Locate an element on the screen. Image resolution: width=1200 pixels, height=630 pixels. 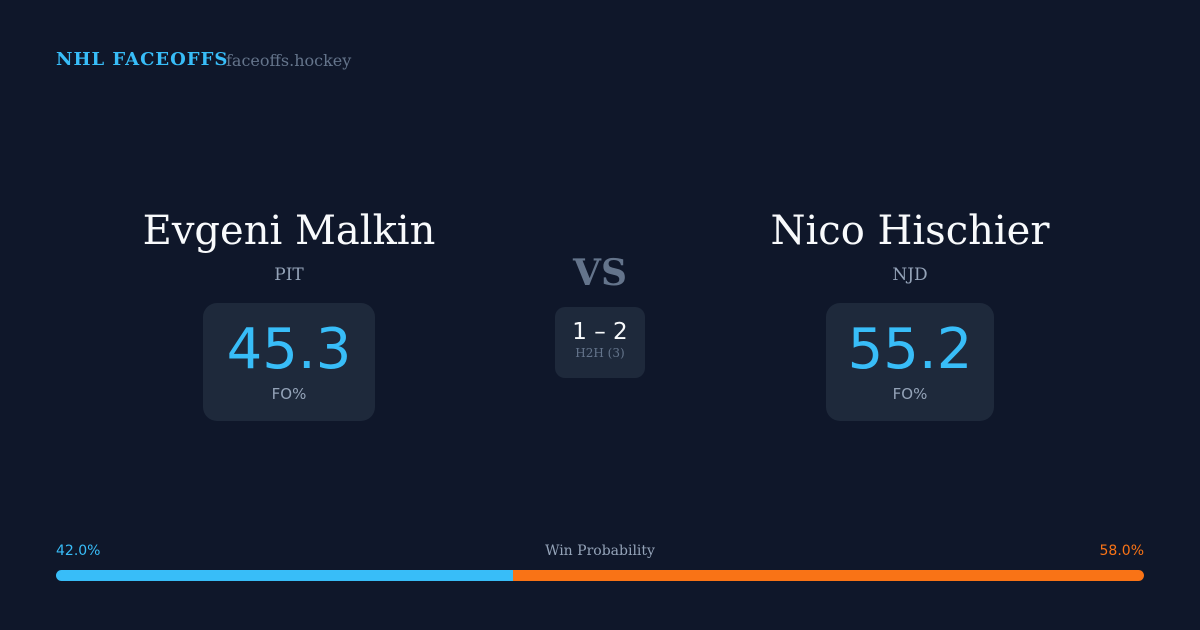
player2-team: NJD is located at coordinates (910, 275).